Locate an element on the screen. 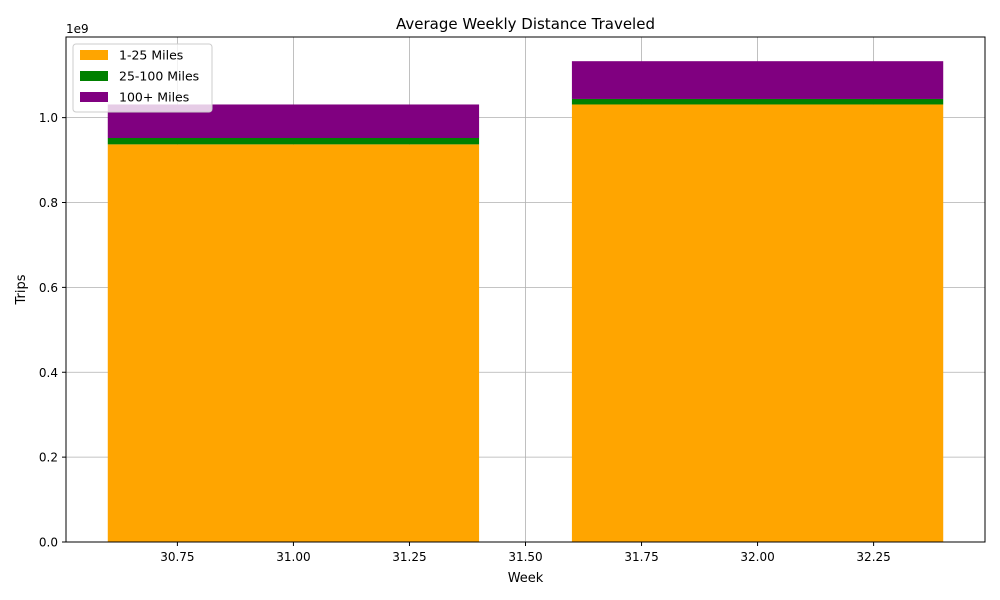  x-tick-label: 31.25 is located at coordinates (409, 557).